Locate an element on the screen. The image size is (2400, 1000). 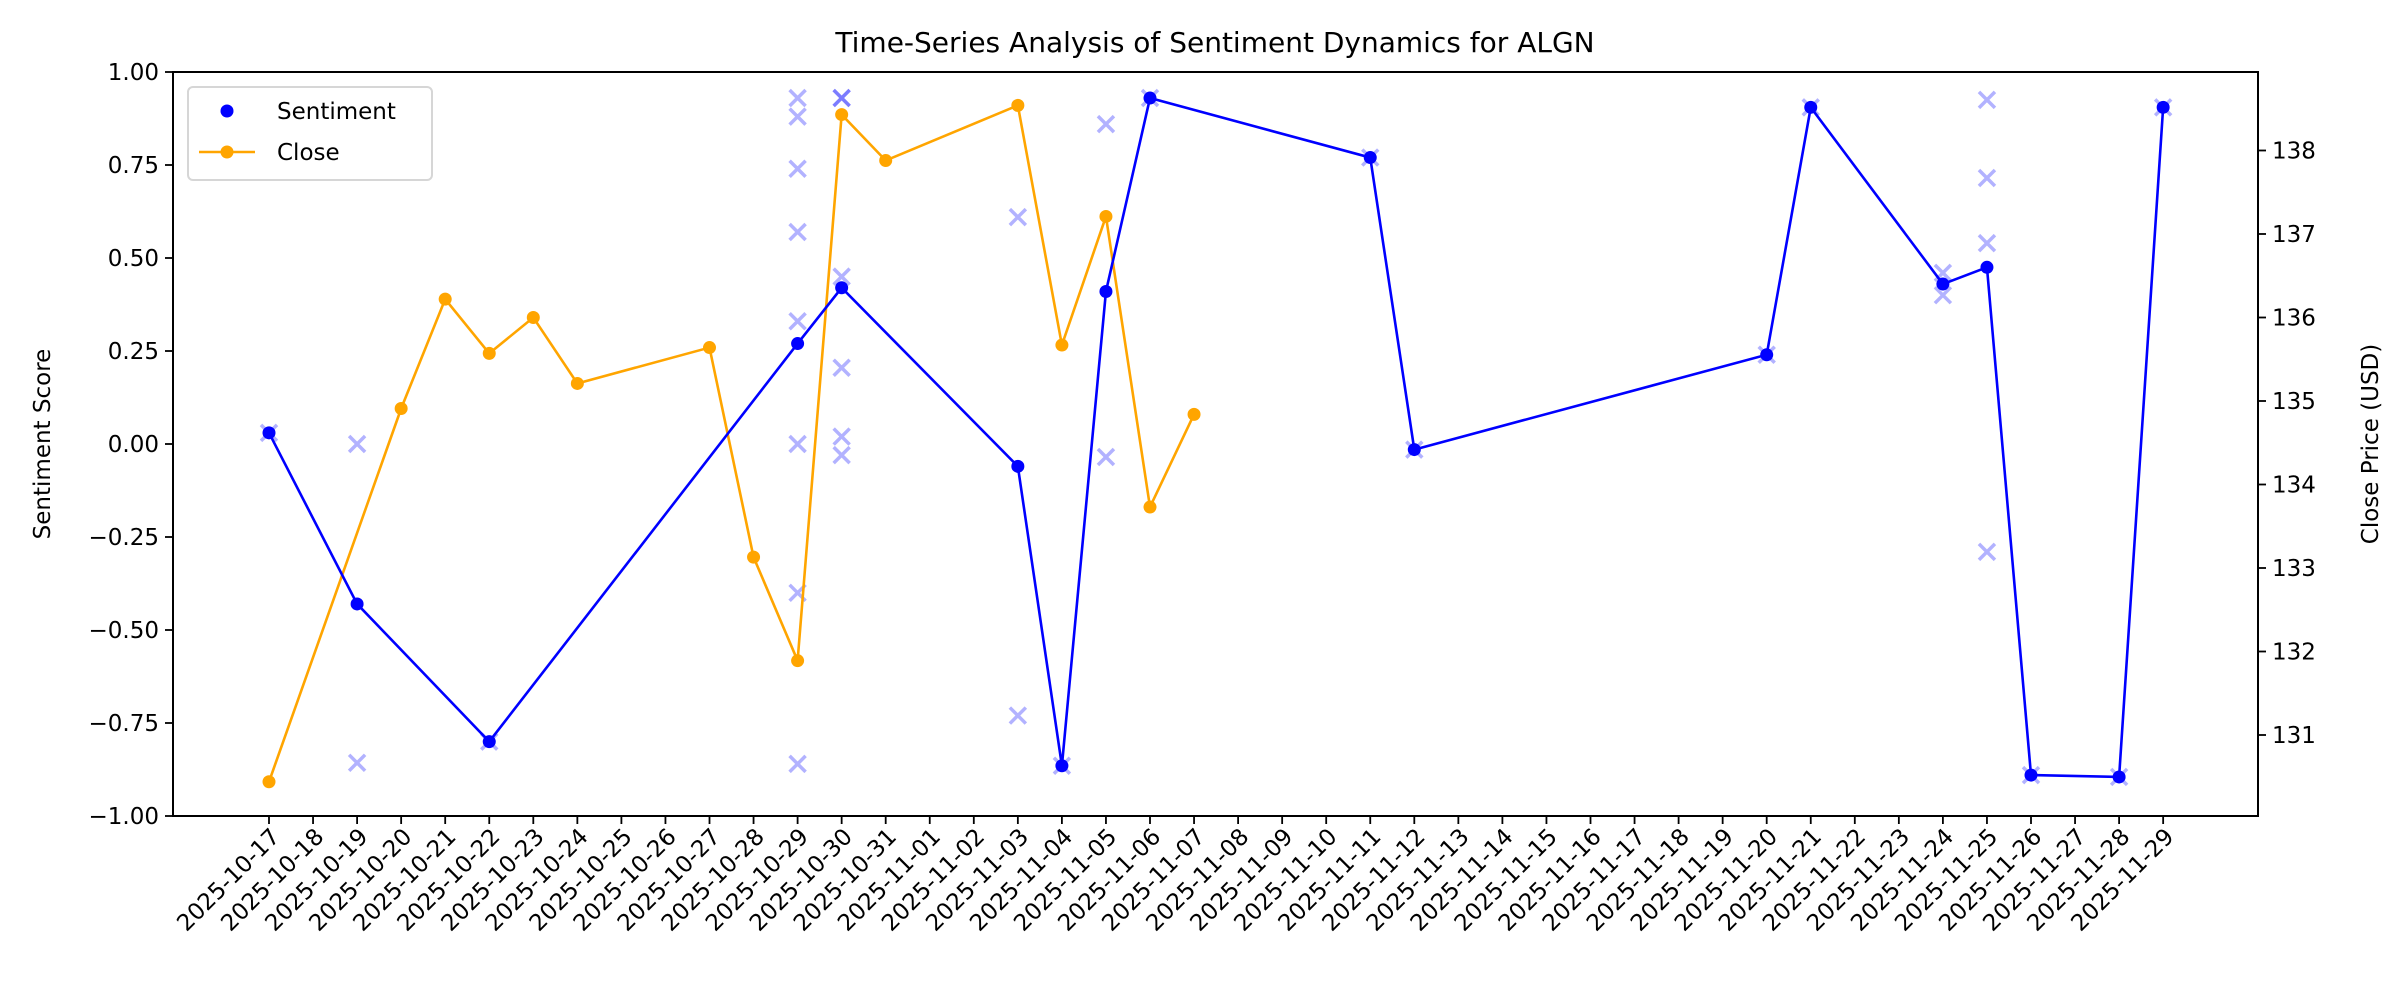
y2-tick-label: 135 is located at coordinates (2294, 402).